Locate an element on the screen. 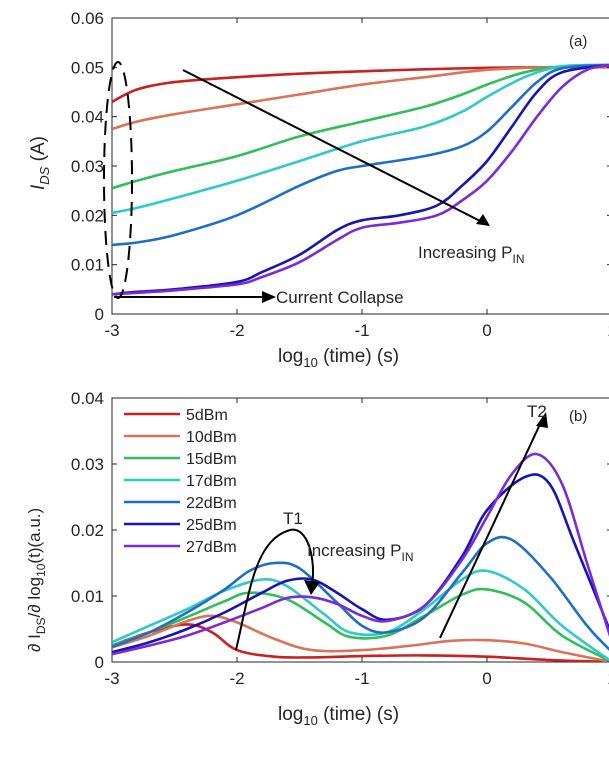  t1-arrow-head is located at coordinates (312, 587).